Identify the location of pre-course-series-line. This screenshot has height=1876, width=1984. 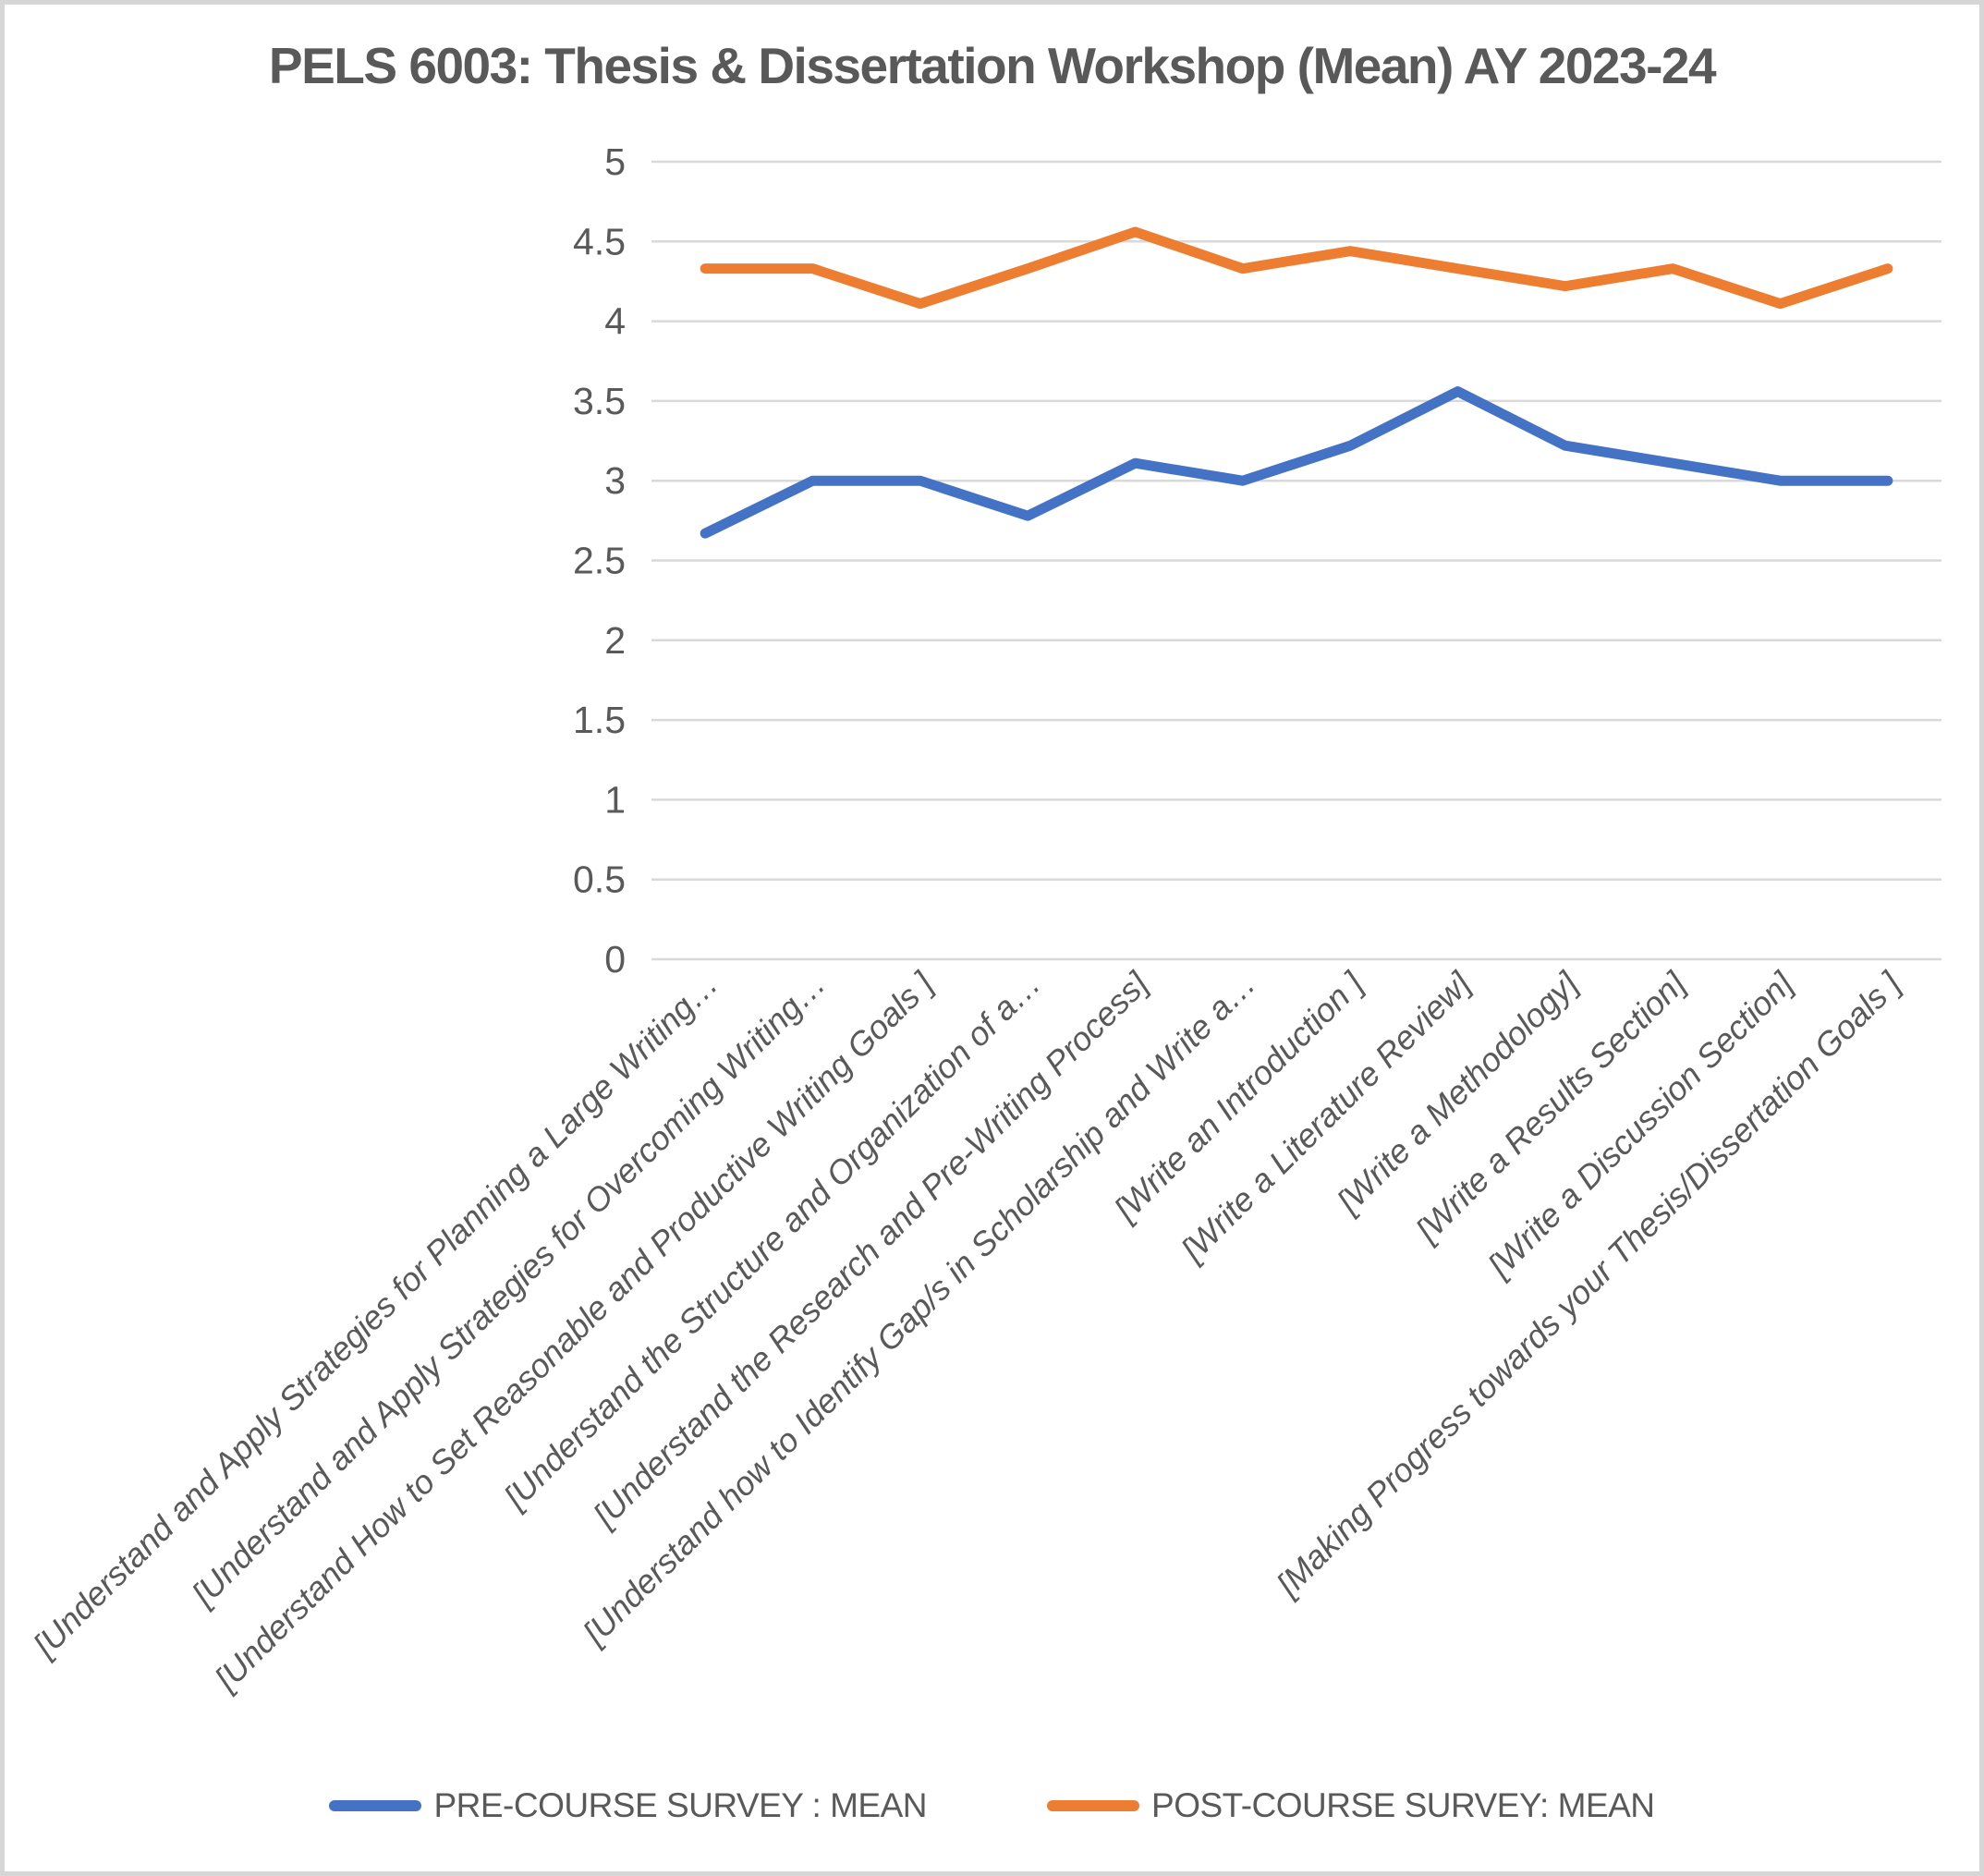
(1297, 462).